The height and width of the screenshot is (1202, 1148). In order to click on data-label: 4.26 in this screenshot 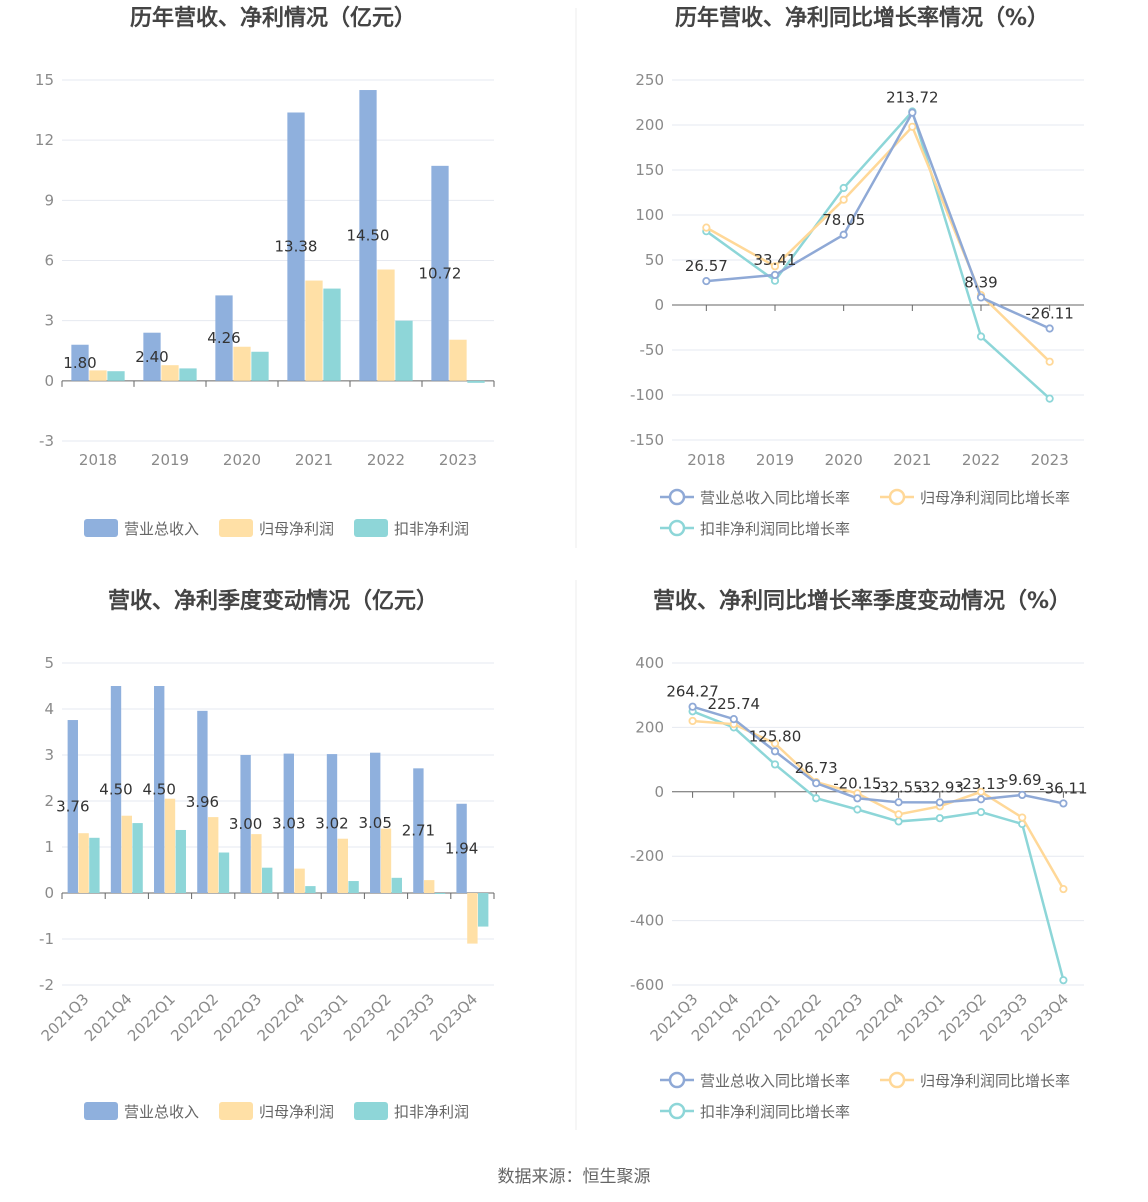, I will do `click(223, 338)`.